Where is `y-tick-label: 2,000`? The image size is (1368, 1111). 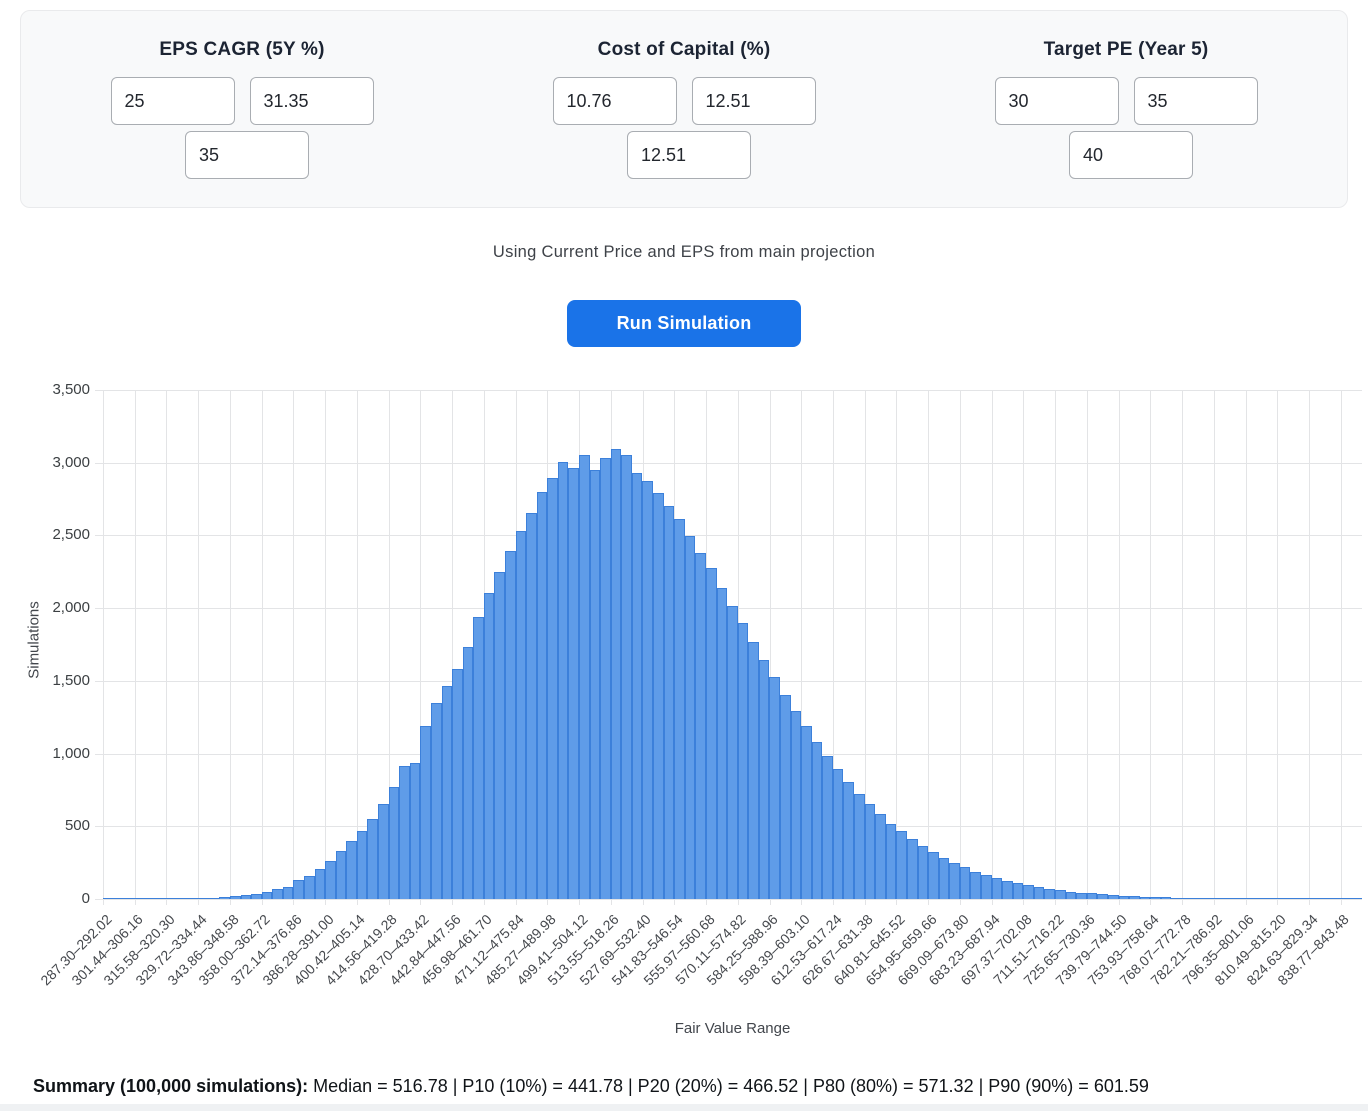 y-tick-label: 2,000 is located at coordinates (71, 608).